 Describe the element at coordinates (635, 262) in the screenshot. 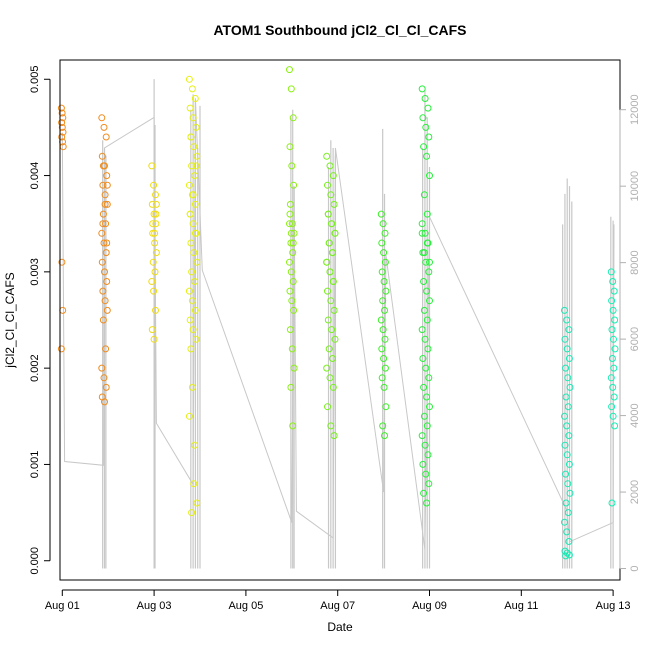

I see `y2-tick-label: 8000` at that location.